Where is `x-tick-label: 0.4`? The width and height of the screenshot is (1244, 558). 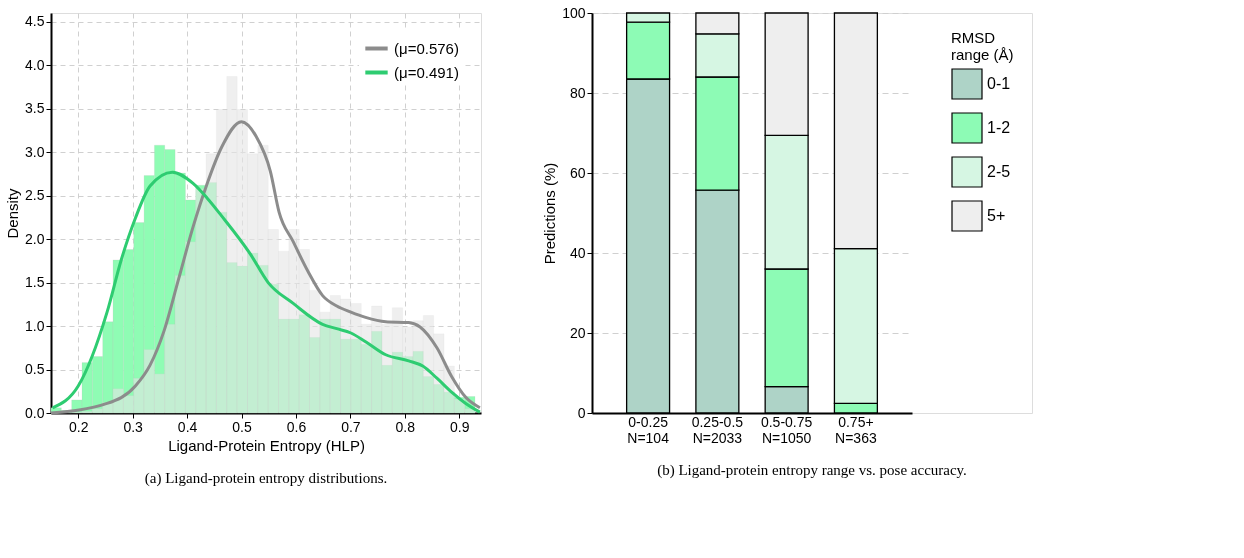 x-tick-label: 0.4 is located at coordinates (187, 426).